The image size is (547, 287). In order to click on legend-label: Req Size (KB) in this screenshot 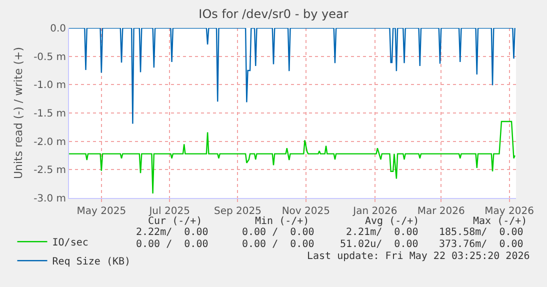, I will do `click(91, 262)`.